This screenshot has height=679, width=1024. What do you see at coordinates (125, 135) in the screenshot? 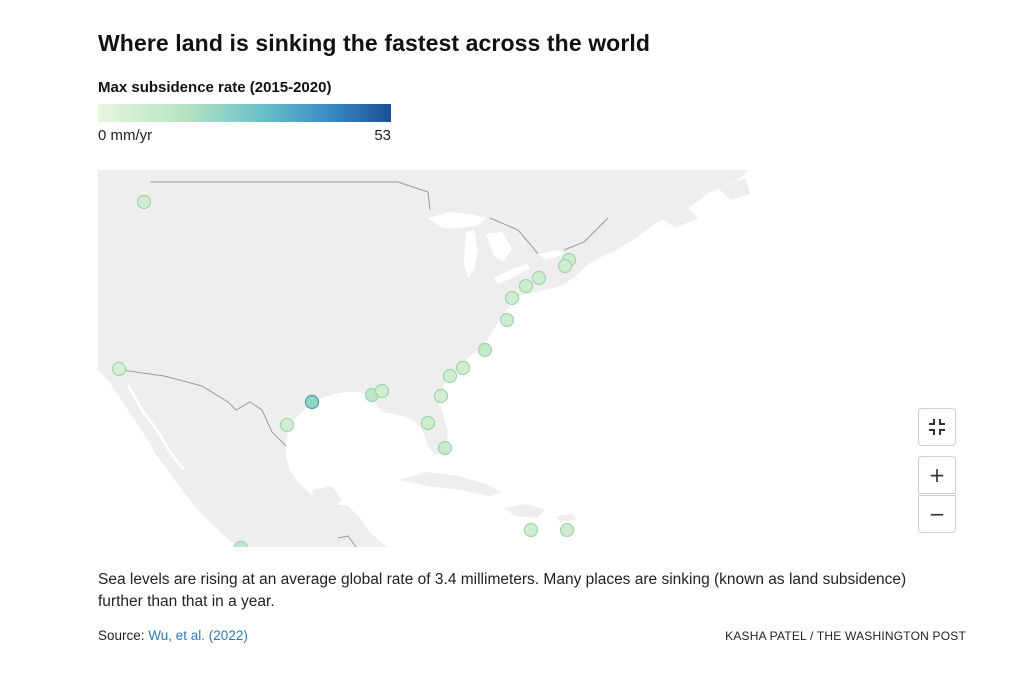
I see `legend-min-label: 0 mm/yr` at bounding box center [125, 135].